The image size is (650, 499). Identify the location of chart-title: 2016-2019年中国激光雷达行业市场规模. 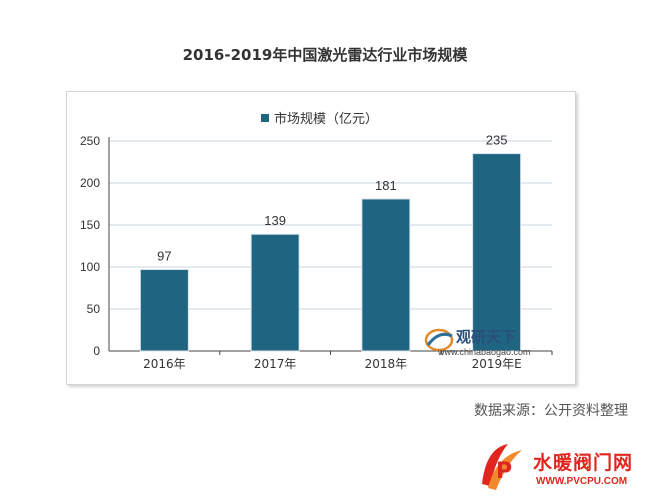
(325, 55).